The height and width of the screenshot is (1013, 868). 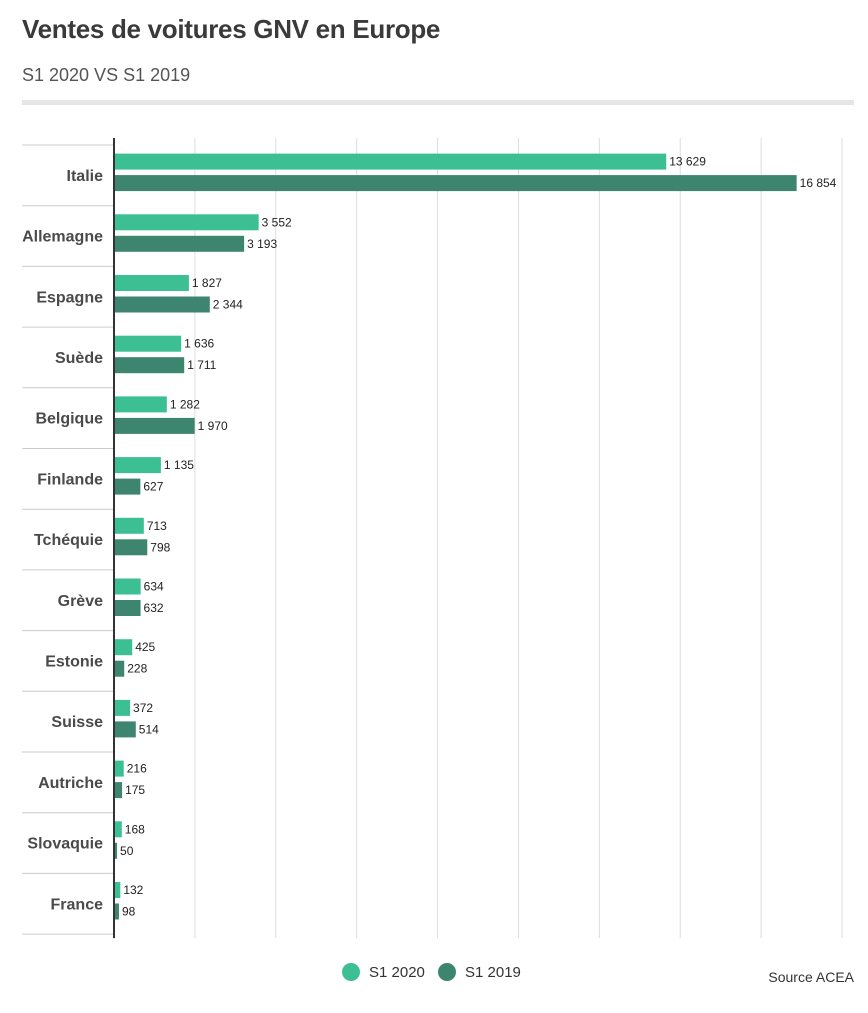 What do you see at coordinates (135, 790) in the screenshot?
I see `data-label: 175` at bounding box center [135, 790].